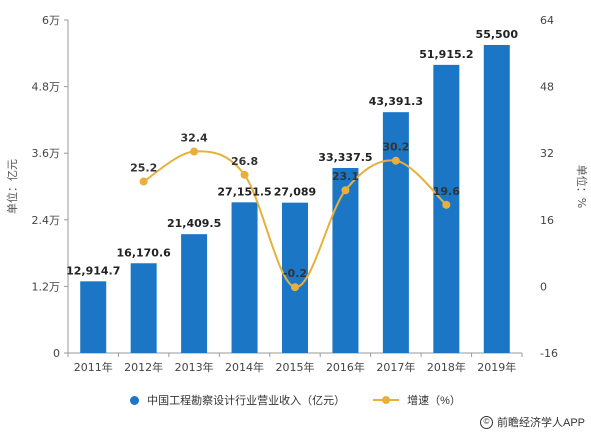 Image resolution: width=591 pixels, height=436 pixels. I want to click on right-tick-label: 0, so click(543, 286).